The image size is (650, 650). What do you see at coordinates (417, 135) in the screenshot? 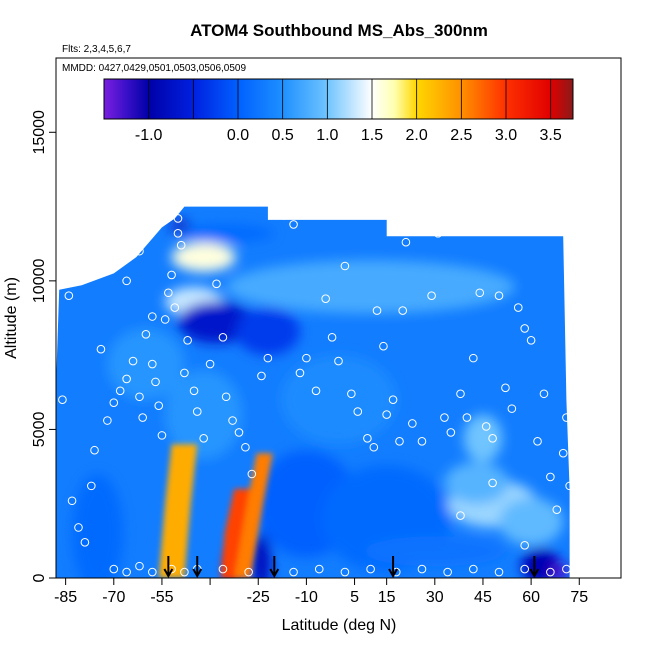
I see `colorbar-tick-label: 2.0` at bounding box center [417, 135].